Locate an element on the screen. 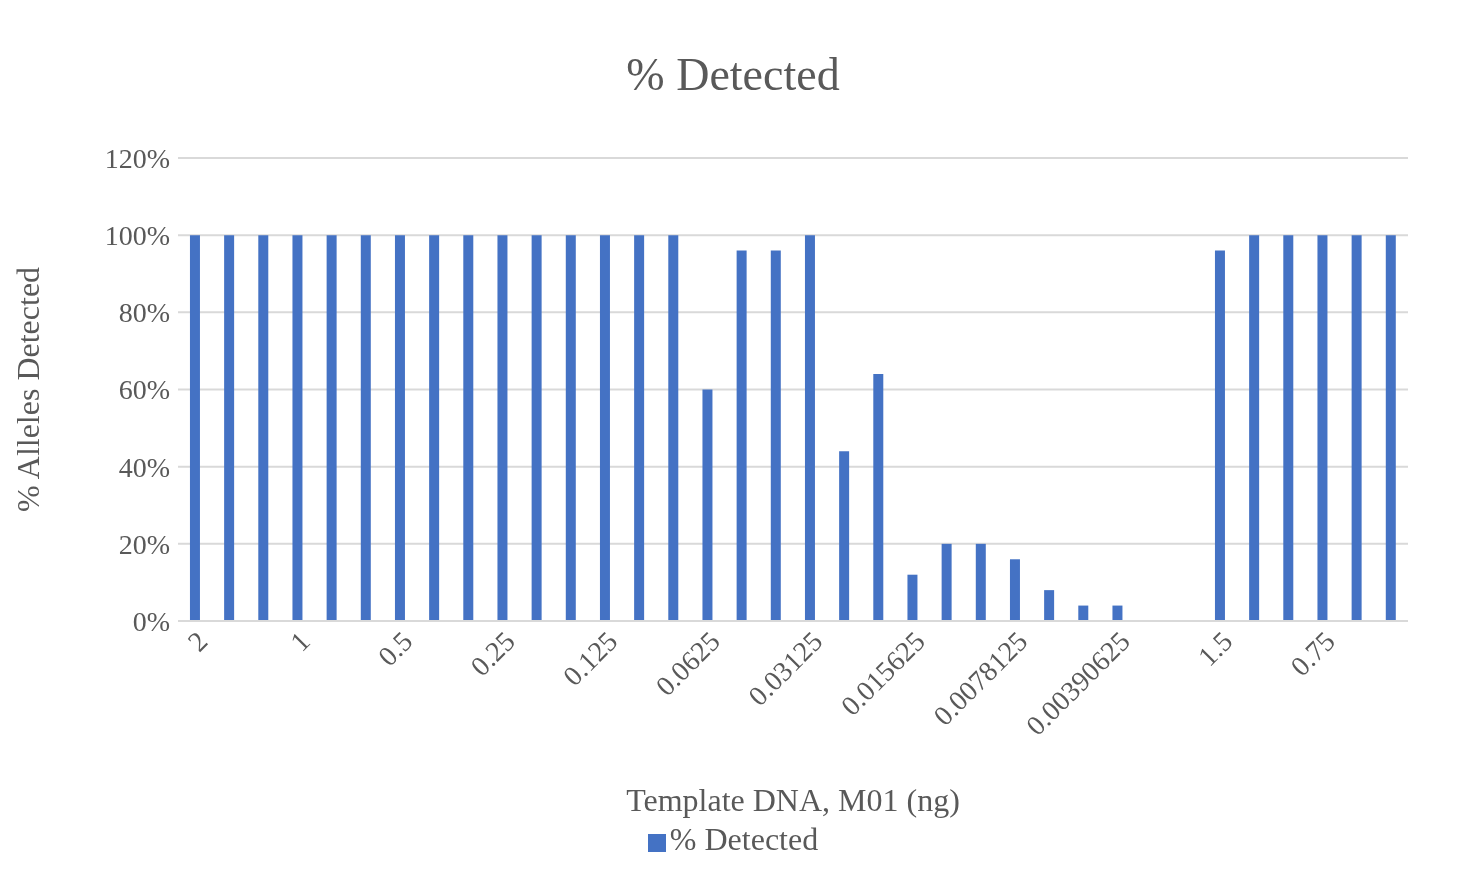  x-axis-title: Template DNA, M01 (ng) is located at coordinates (793, 800).